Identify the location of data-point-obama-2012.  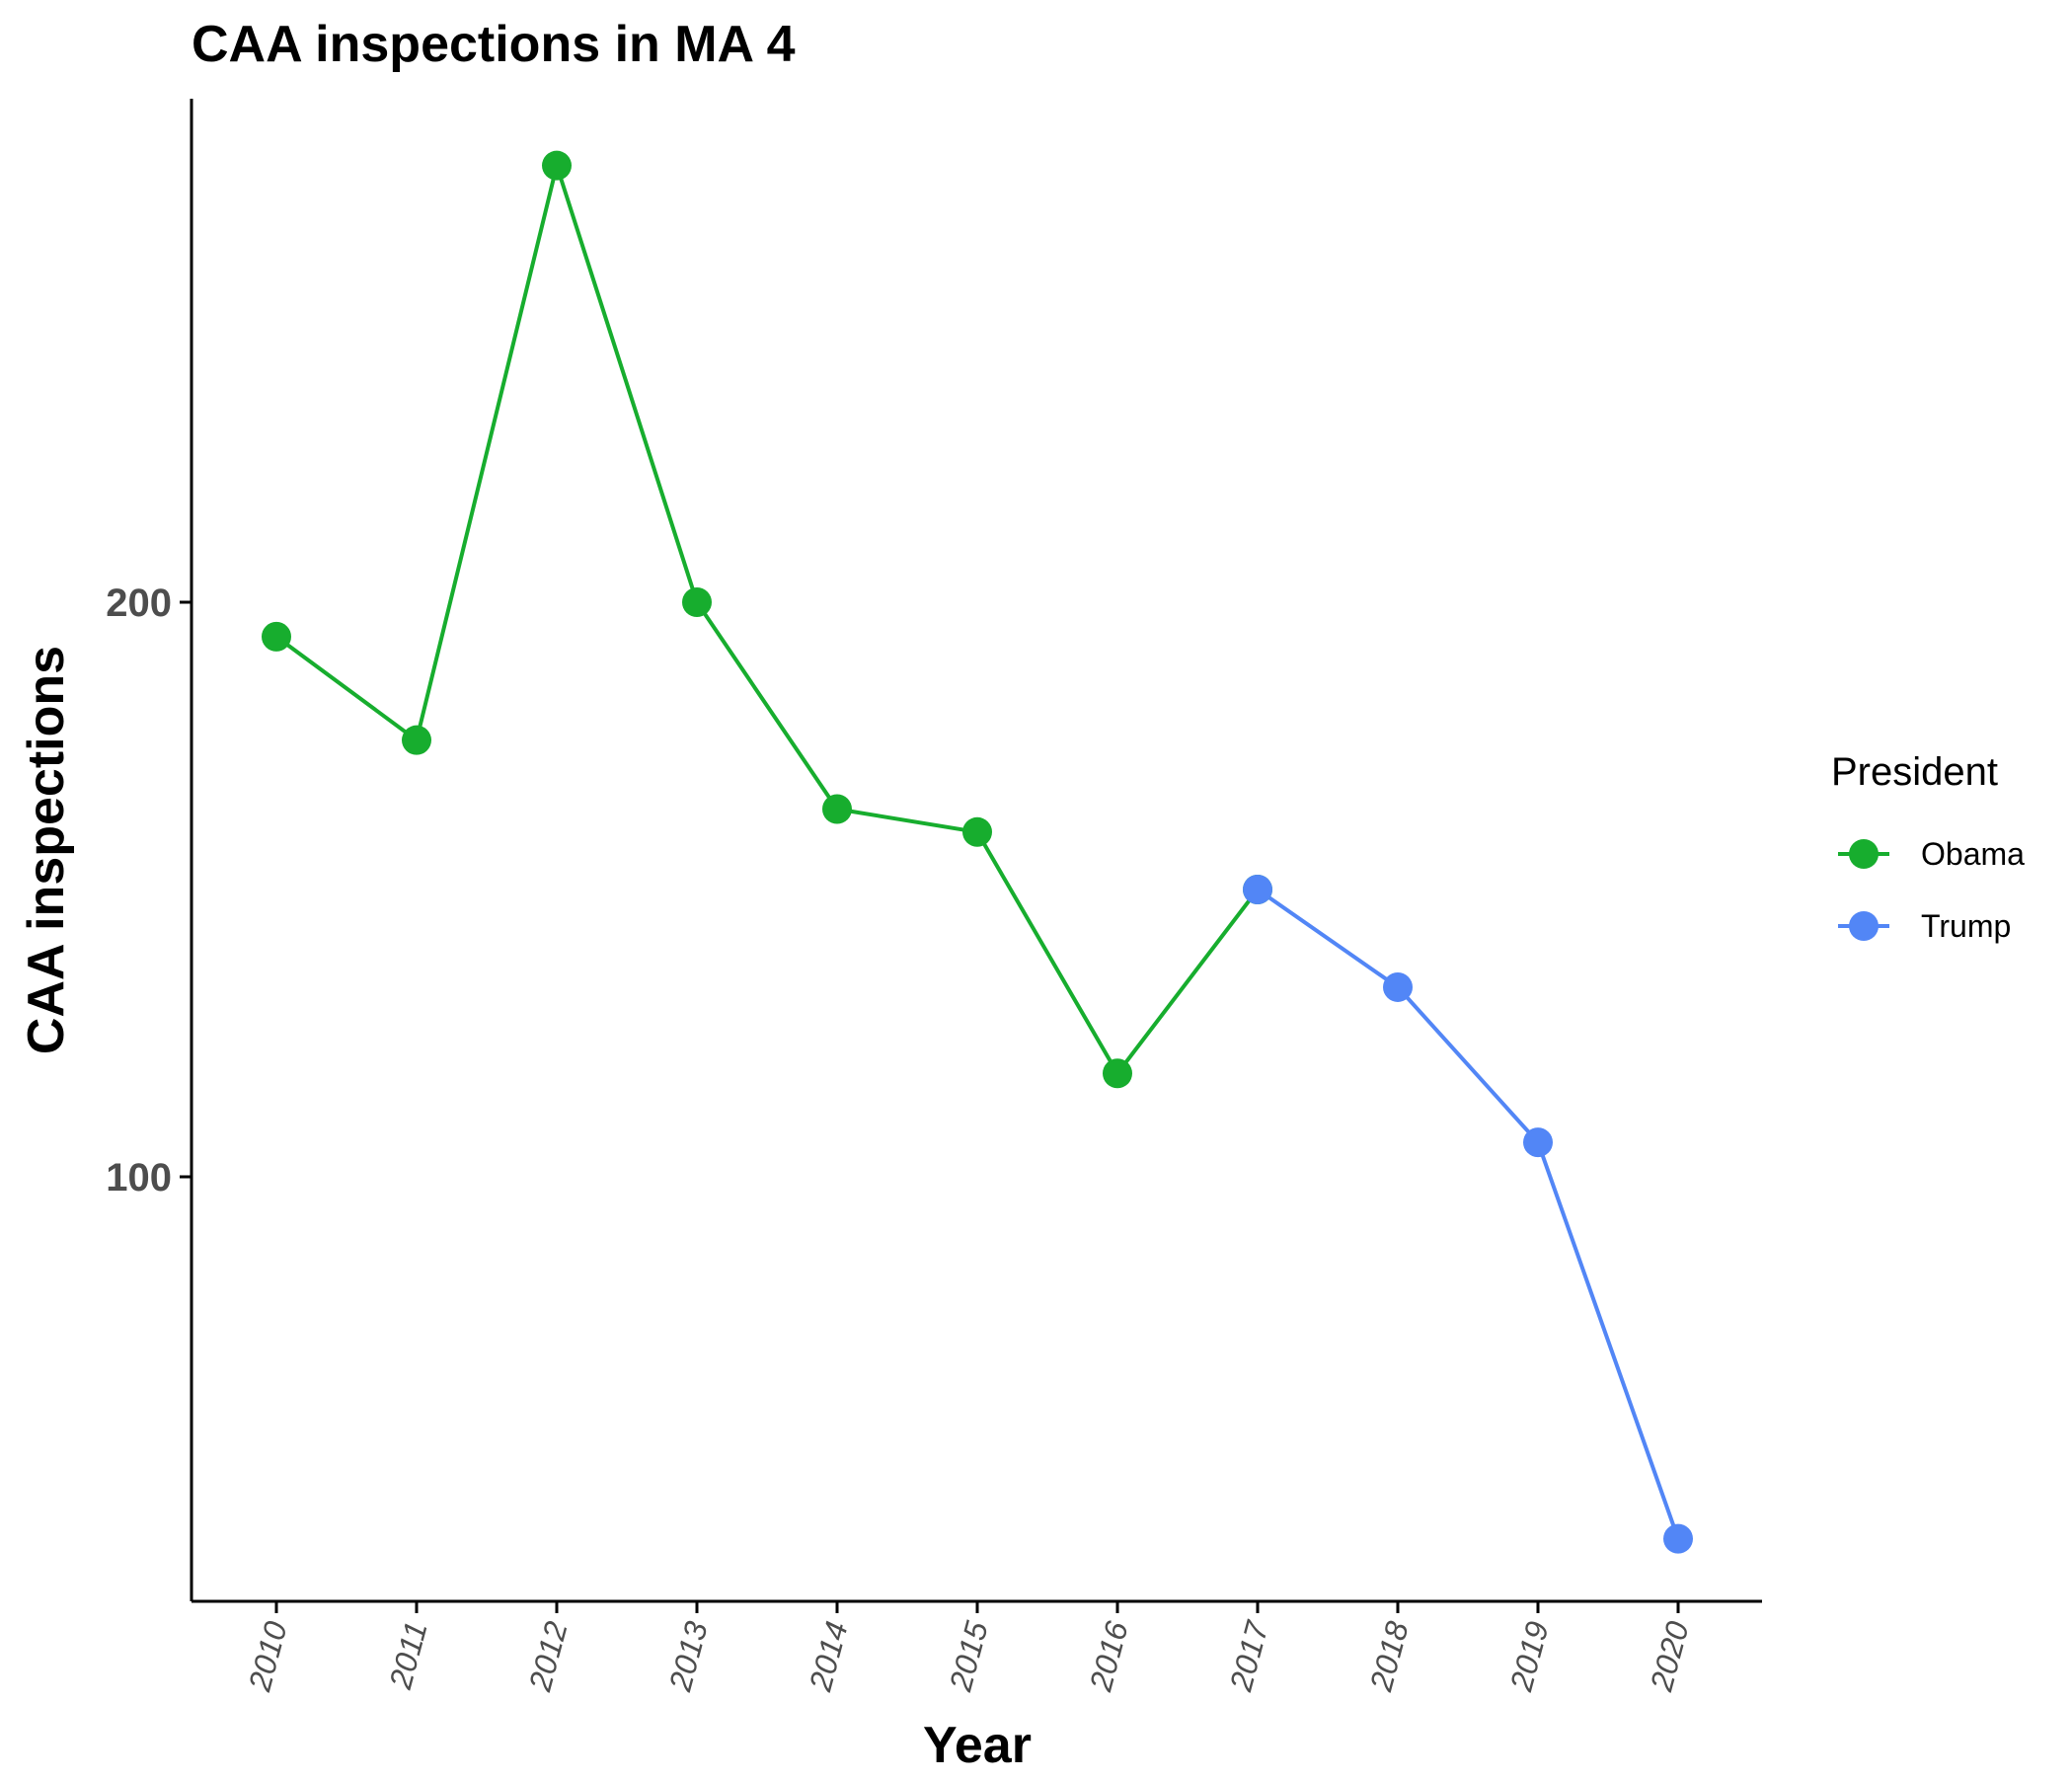
(557, 166).